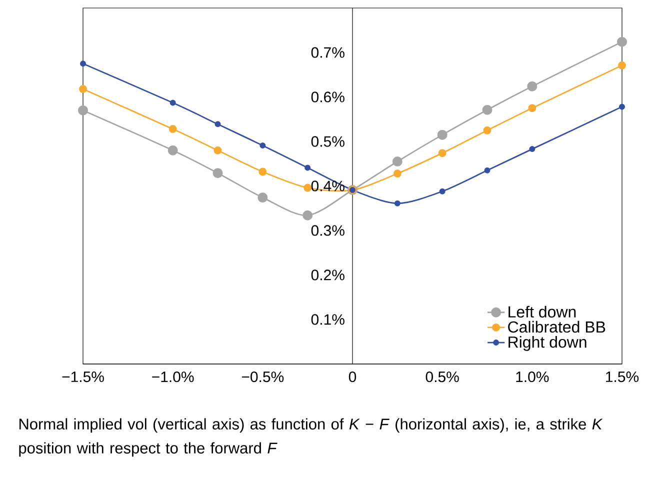 The image size is (646, 482). Describe the element at coordinates (173, 377) in the screenshot. I see `x-tick-label: −1.0%` at that location.